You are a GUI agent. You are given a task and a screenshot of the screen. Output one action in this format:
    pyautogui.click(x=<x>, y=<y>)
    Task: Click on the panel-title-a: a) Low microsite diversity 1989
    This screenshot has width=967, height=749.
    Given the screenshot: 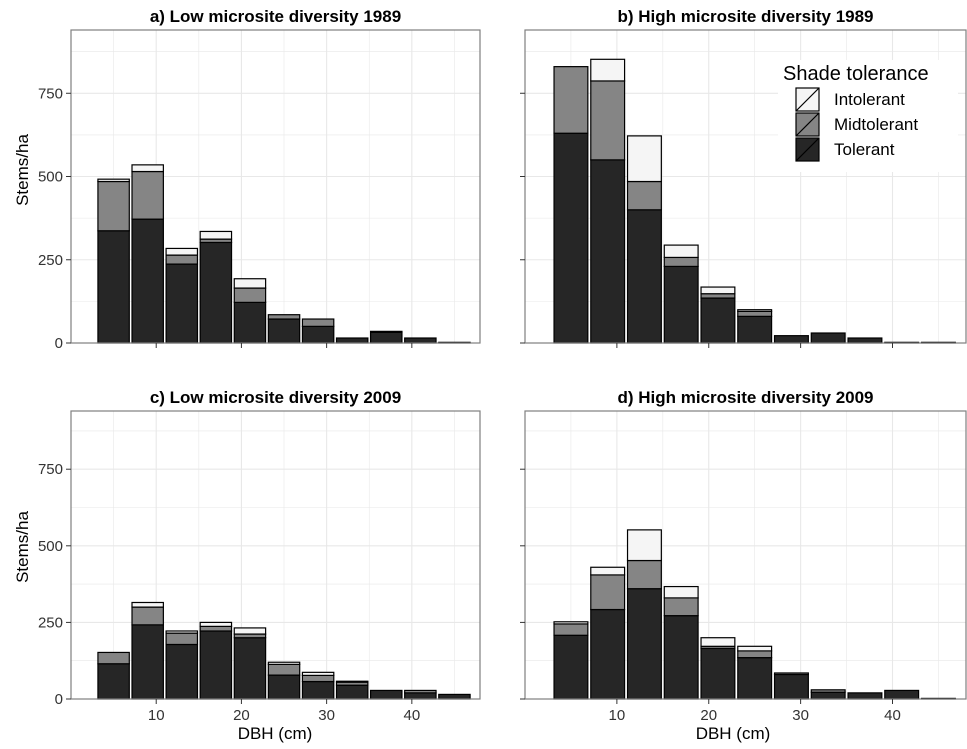 What is the action you would take?
    pyautogui.click(x=275, y=16)
    